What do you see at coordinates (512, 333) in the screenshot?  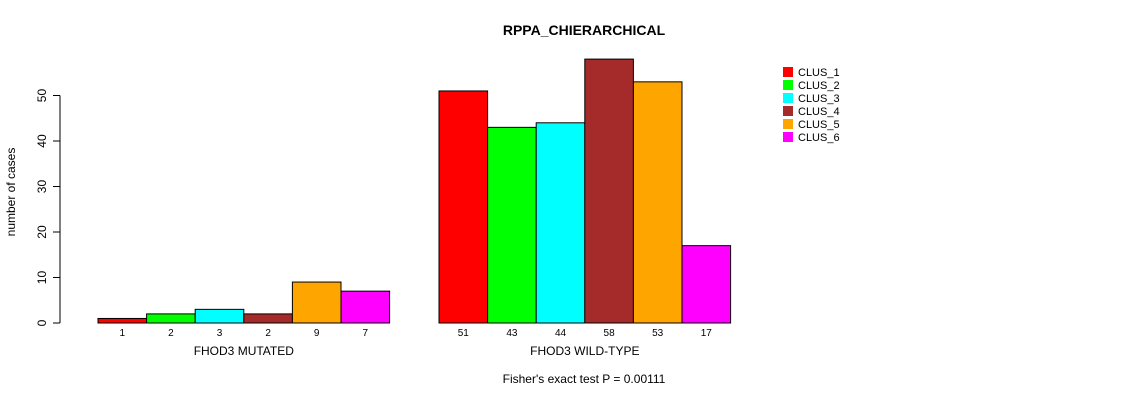 I see `bar-count-label: 43` at bounding box center [512, 333].